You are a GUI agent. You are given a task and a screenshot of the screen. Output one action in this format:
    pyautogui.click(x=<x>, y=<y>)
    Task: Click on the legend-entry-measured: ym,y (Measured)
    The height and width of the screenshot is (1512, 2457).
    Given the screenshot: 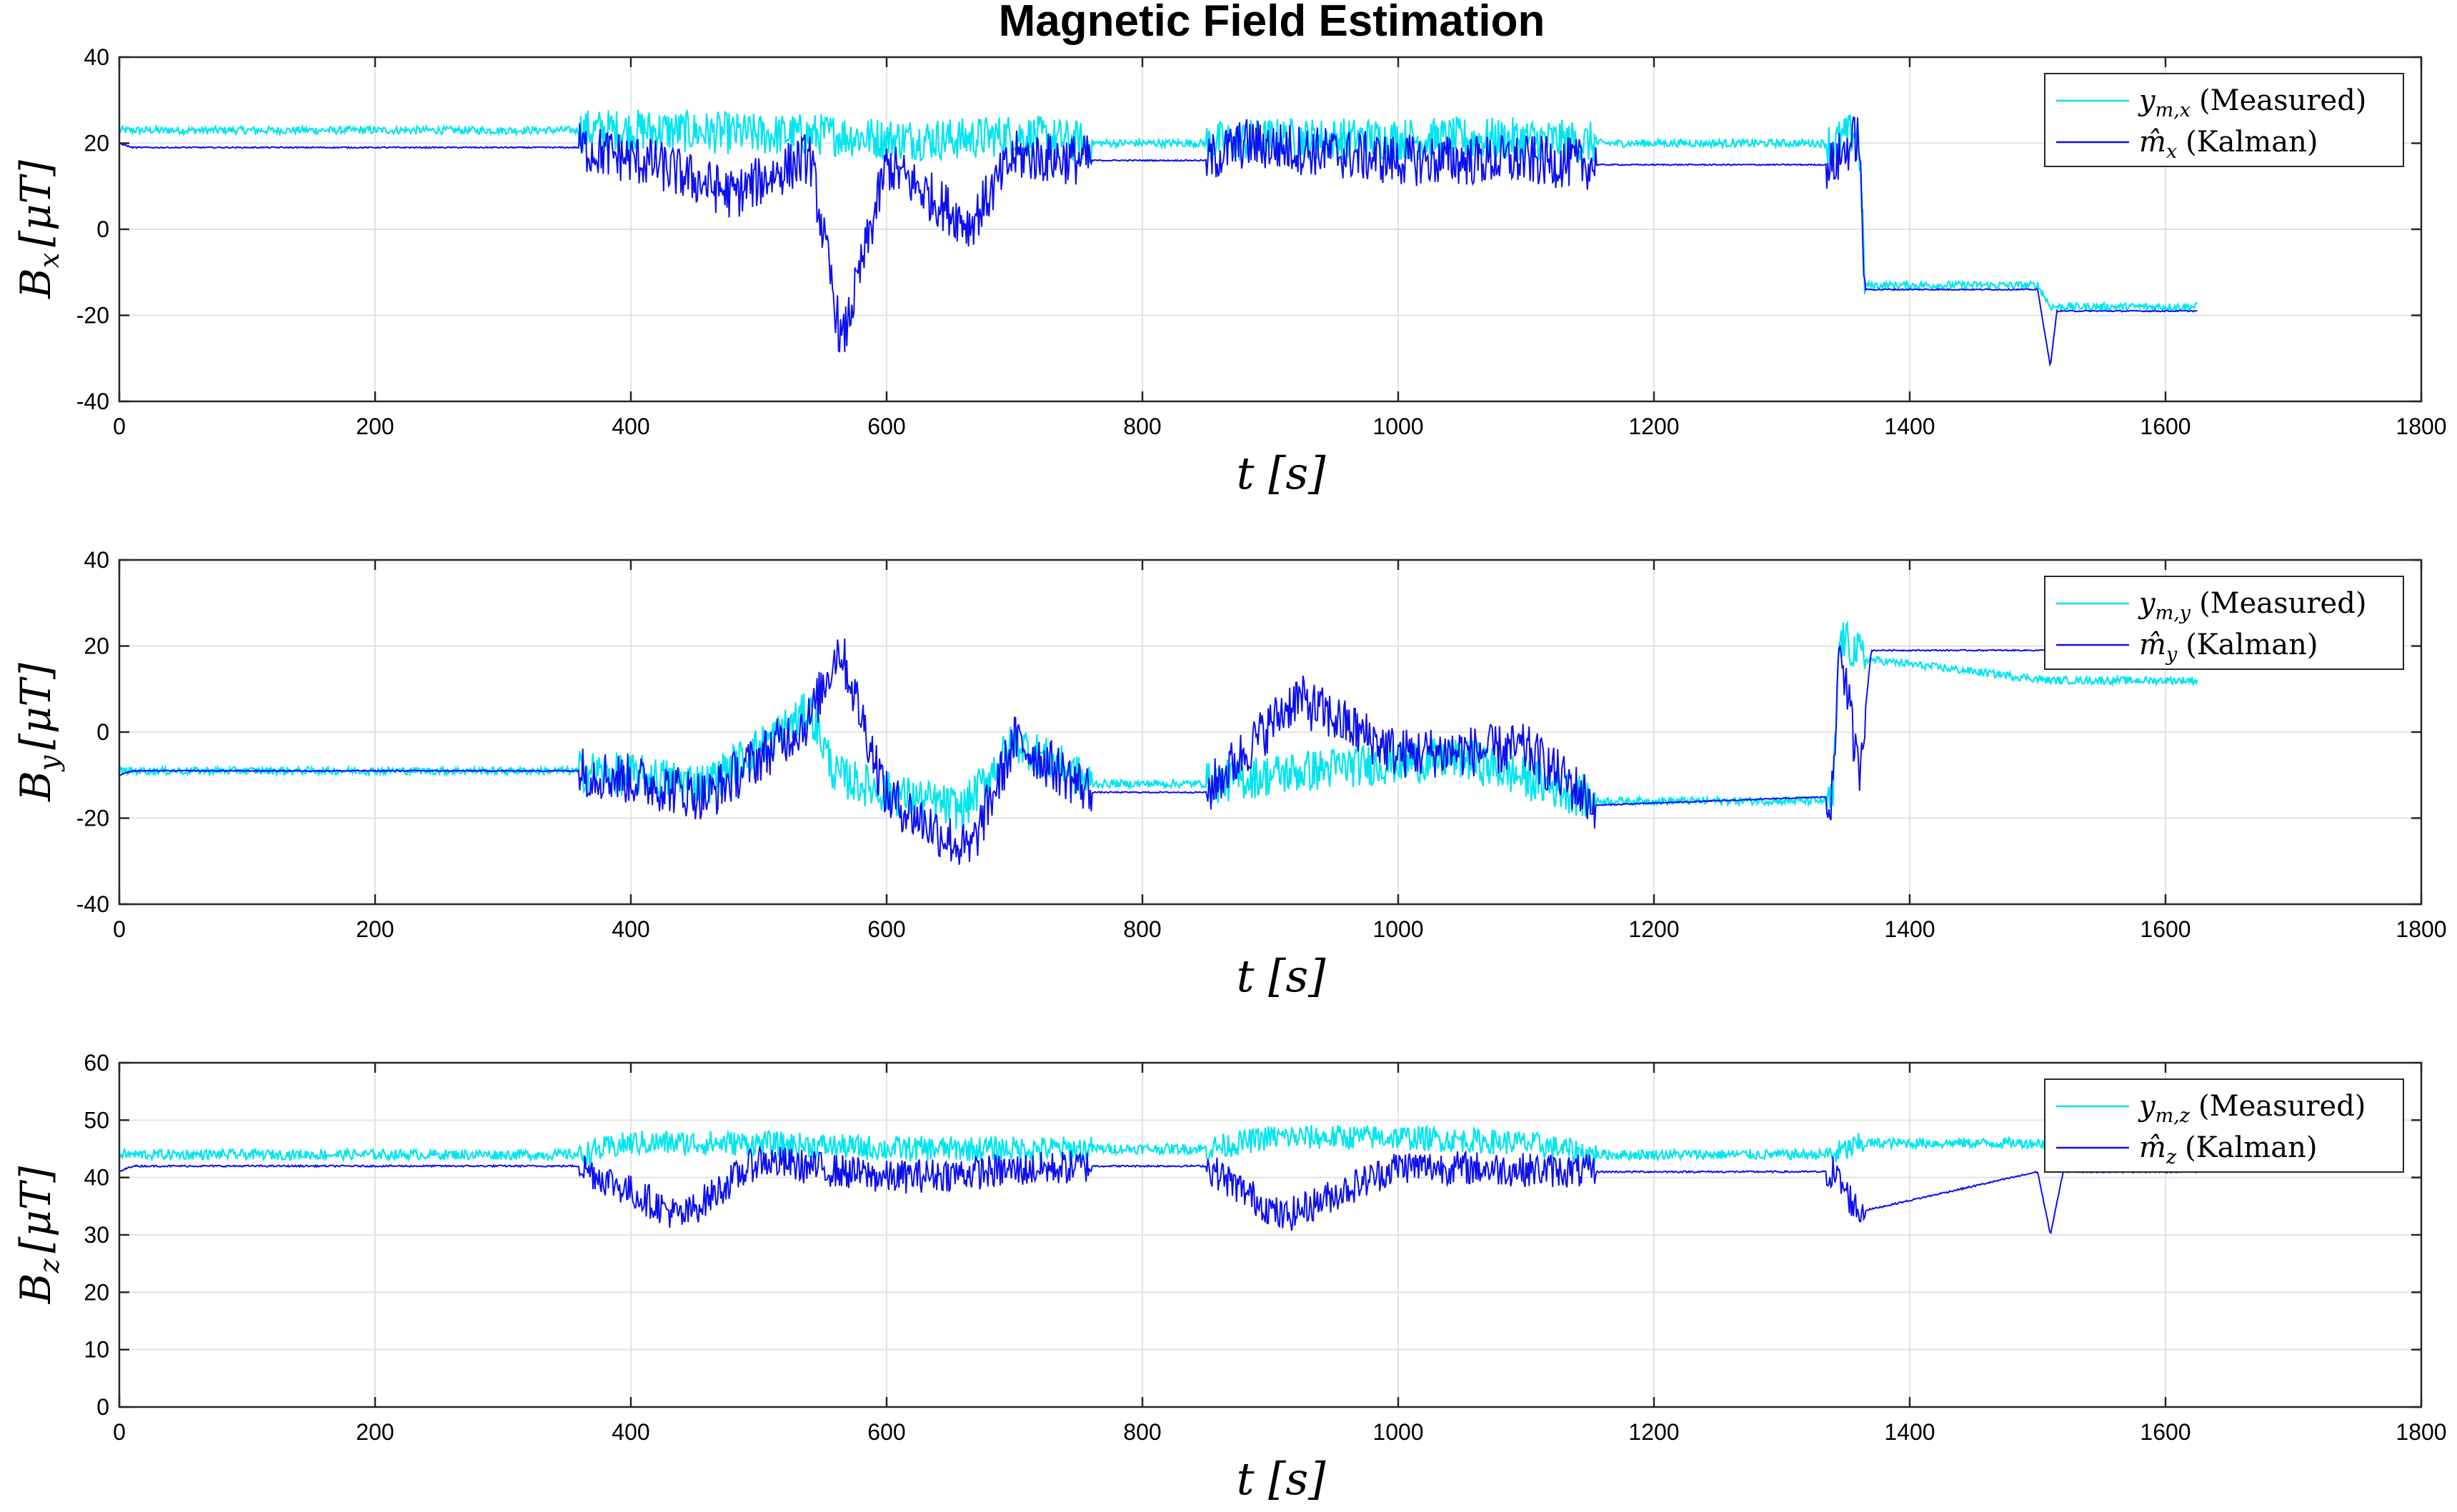 What is the action you would take?
    pyautogui.click(x=2252, y=605)
    